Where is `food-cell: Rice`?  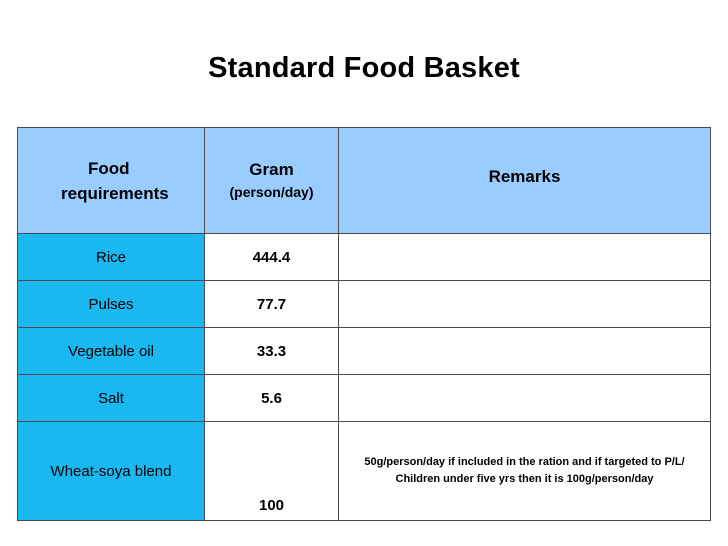 food-cell: Rice is located at coordinates (111, 257).